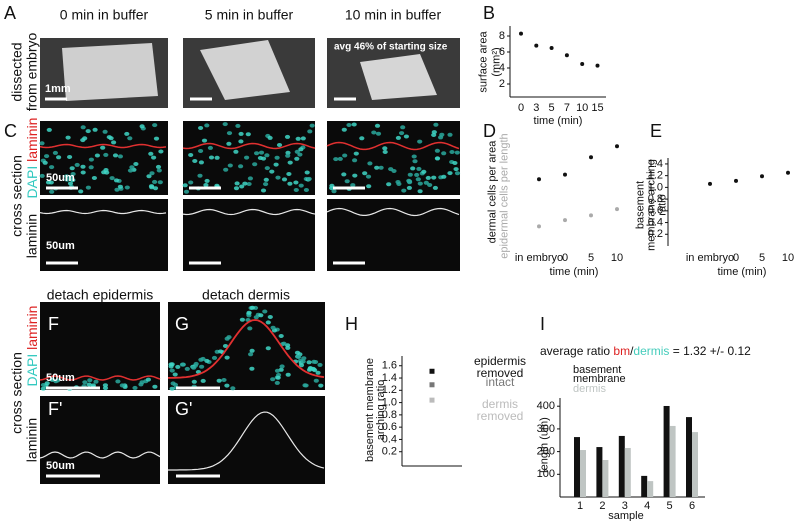 The image size is (800, 521). I want to click on legend-label: dermis, so click(590, 389).